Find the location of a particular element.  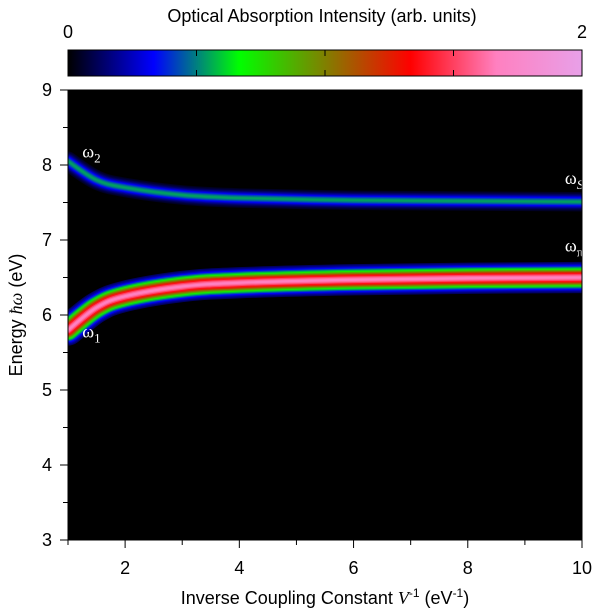

annotation-omega-1: ω1 is located at coordinates (91, 334).